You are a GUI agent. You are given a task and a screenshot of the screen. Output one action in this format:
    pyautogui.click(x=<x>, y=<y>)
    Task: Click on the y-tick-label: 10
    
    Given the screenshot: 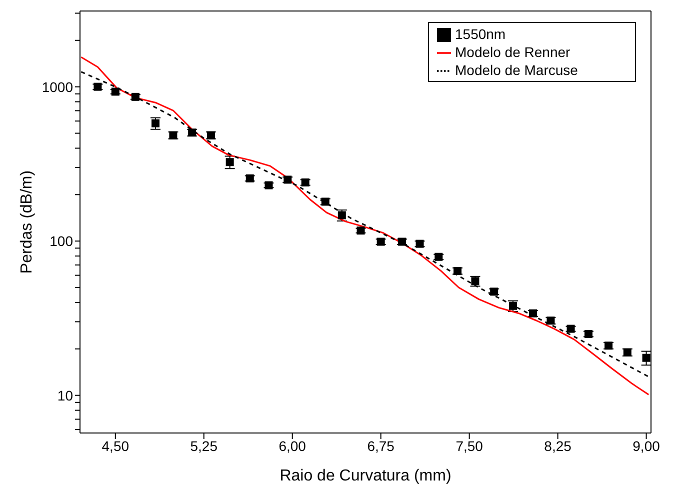 What is the action you would take?
    pyautogui.click(x=65, y=395)
    